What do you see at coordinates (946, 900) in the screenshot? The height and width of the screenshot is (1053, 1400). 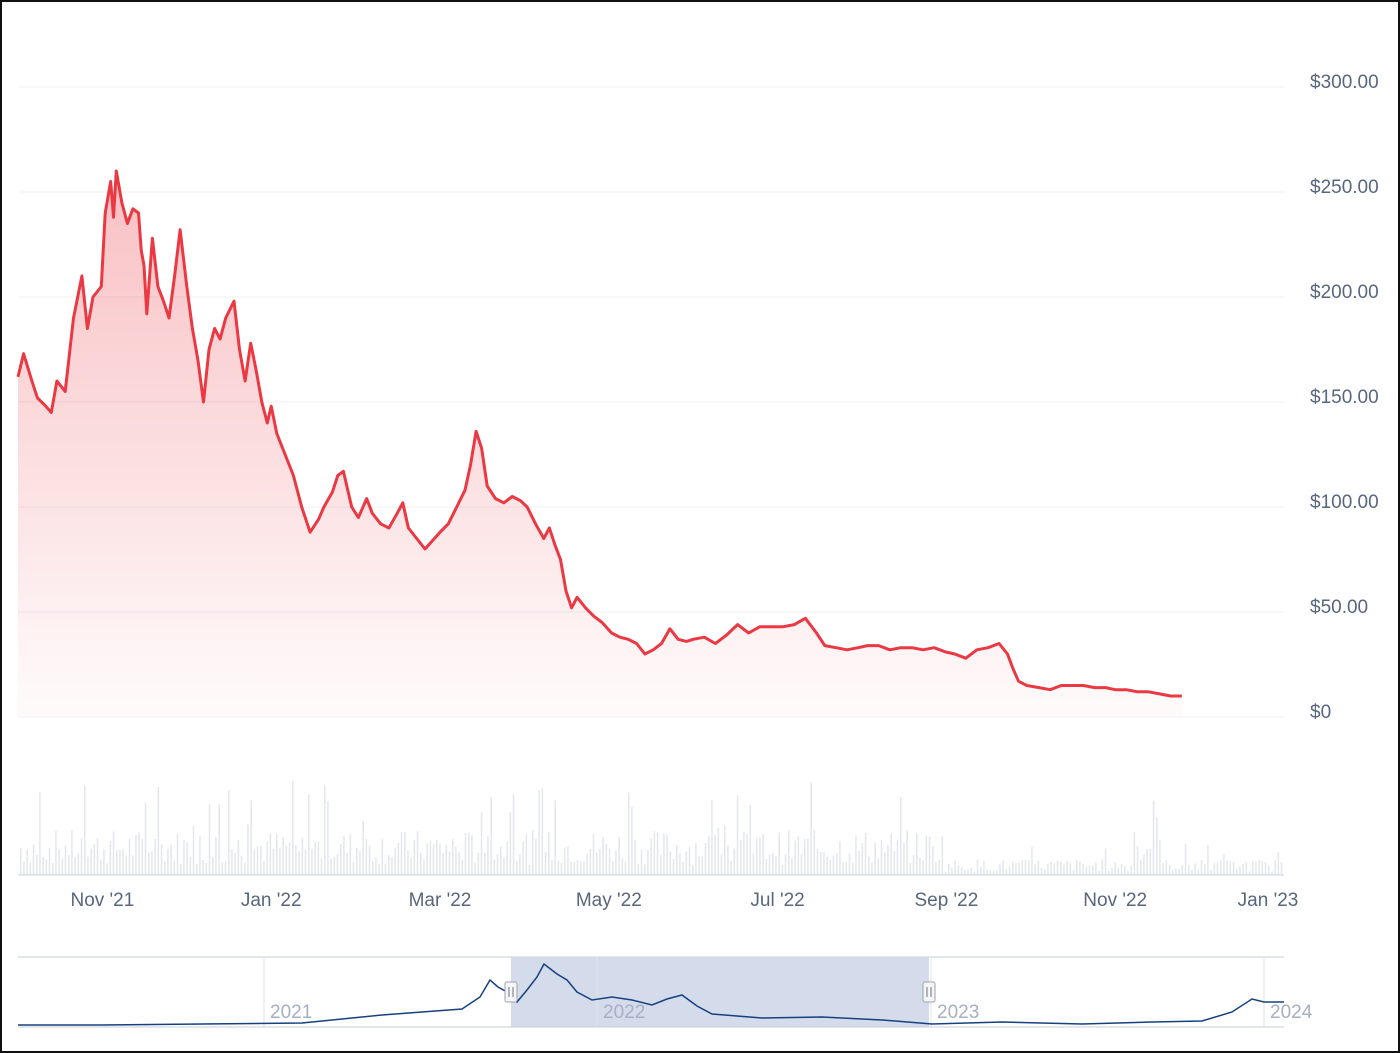 I see `x-tick-label: Sep '22` at bounding box center [946, 900].